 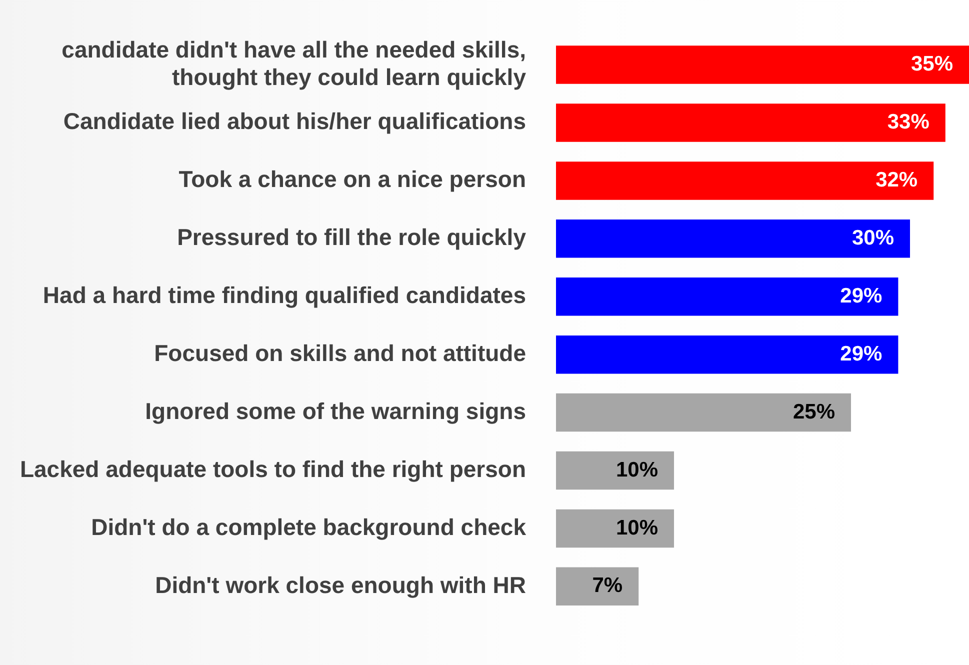 I want to click on y-tick-label: Focused on skills and not attitude, so click(x=340, y=353).